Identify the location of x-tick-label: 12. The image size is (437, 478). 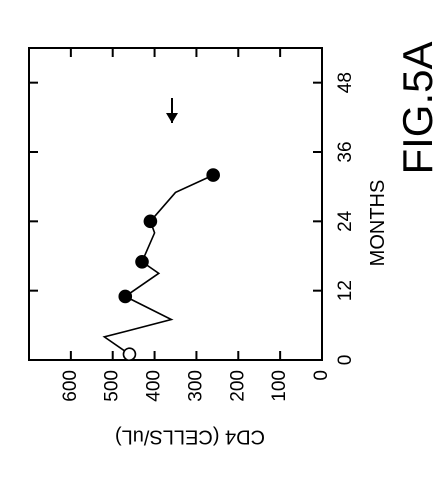
(345, 290).